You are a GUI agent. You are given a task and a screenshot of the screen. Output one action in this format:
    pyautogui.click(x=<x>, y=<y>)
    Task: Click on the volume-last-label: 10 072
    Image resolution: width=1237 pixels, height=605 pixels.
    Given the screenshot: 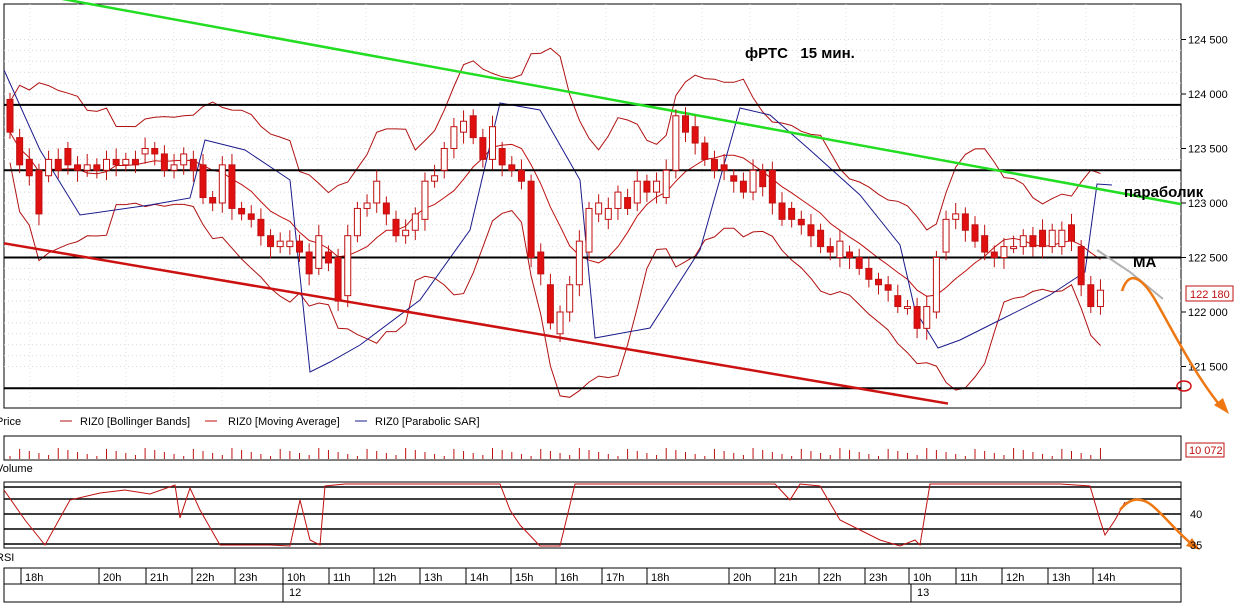 What is the action you would take?
    pyautogui.click(x=1206, y=451)
    